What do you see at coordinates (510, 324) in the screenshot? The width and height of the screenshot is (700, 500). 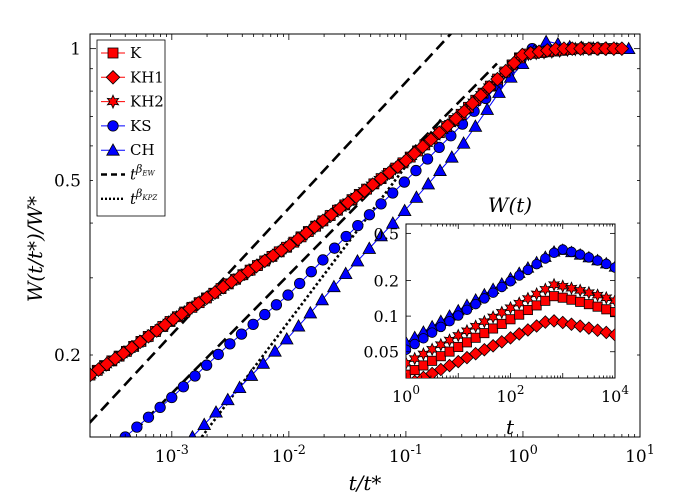 I see `inset-series-kh2` at bounding box center [510, 324].